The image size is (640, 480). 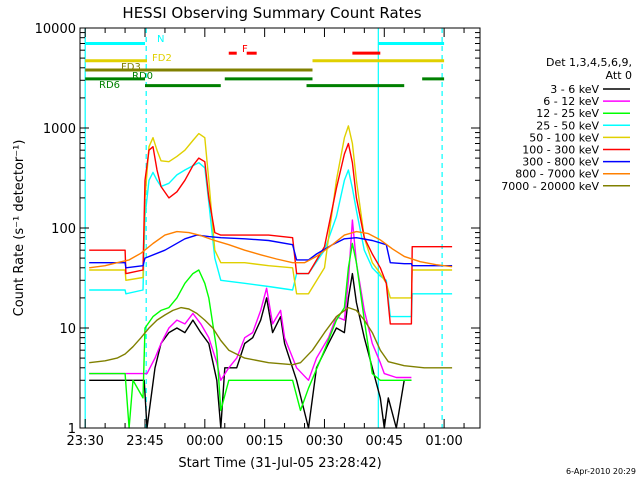 What do you see at coordinates (589, 62) in the screenshot?
I see `legend-header-1: Det 1,3,4,5,6,9,` at bounding box center [589, 62].